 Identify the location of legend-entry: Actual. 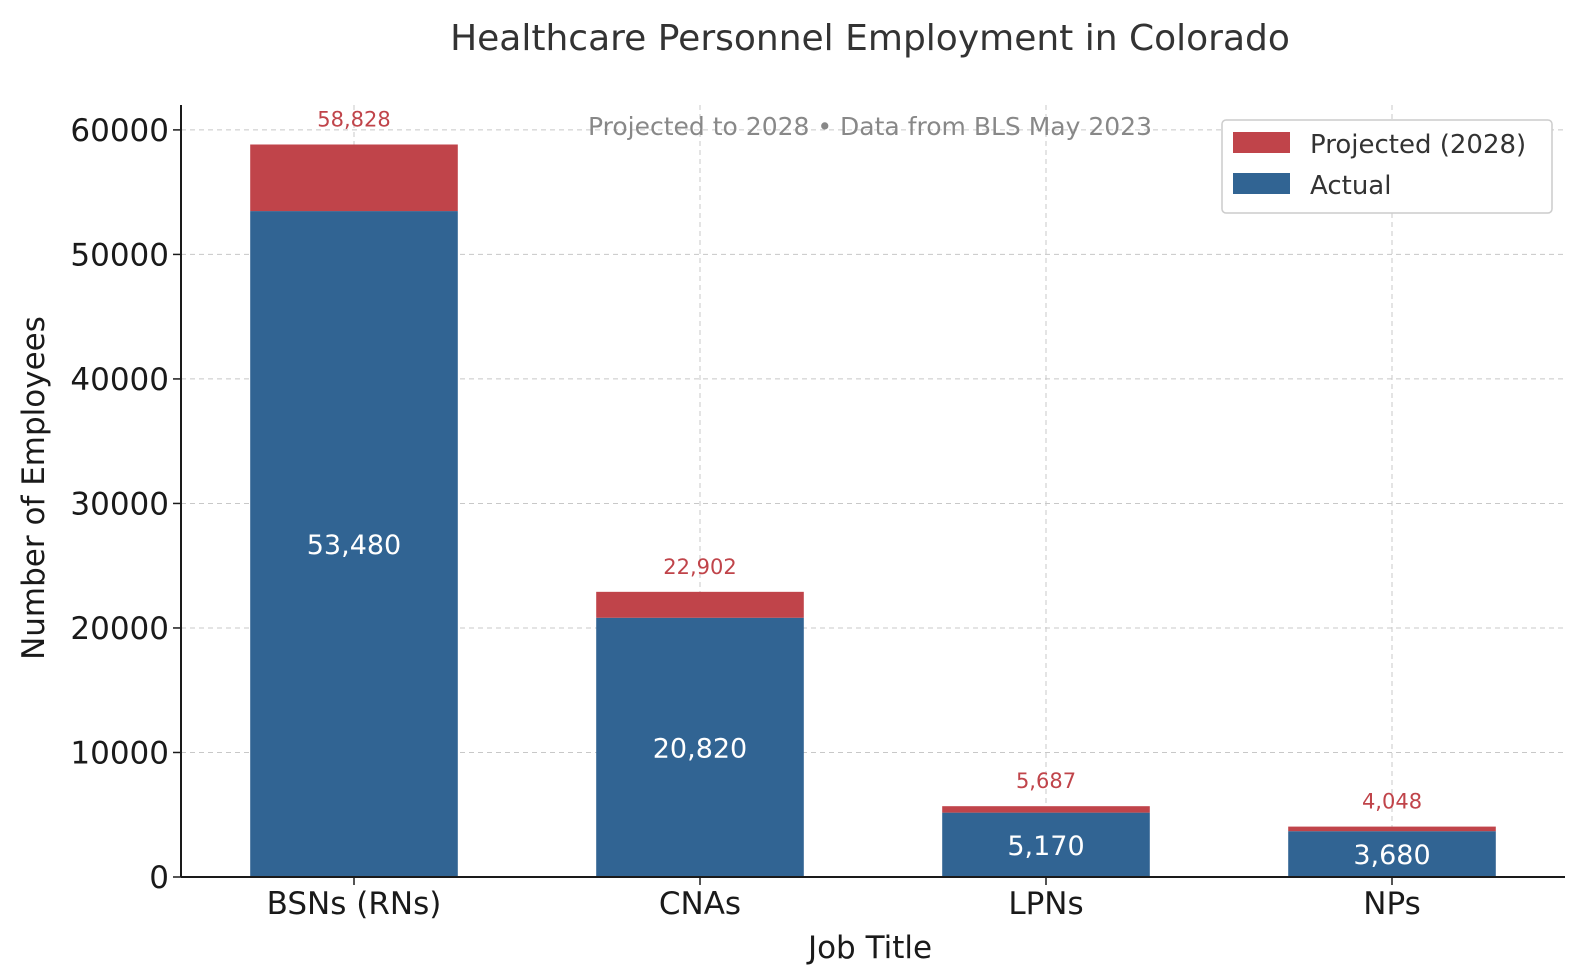
(1350, 186).